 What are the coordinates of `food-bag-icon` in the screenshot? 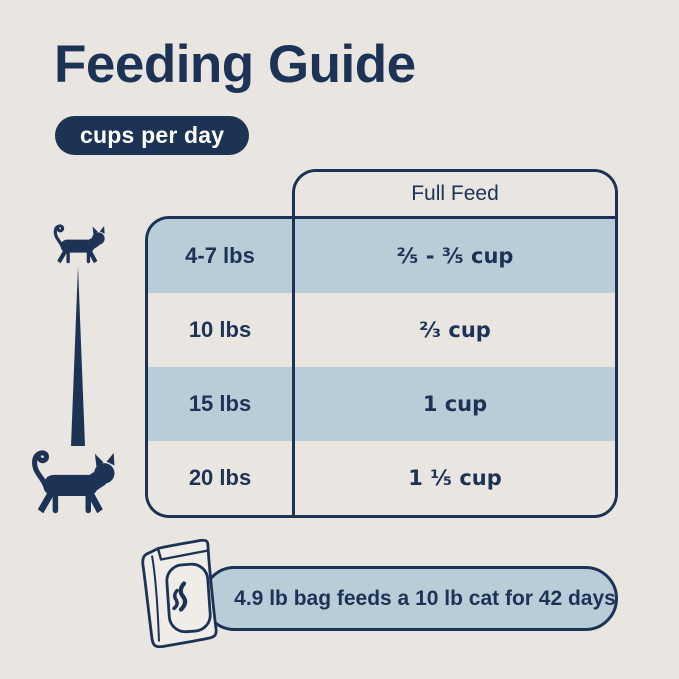 It's located at (179, 593).